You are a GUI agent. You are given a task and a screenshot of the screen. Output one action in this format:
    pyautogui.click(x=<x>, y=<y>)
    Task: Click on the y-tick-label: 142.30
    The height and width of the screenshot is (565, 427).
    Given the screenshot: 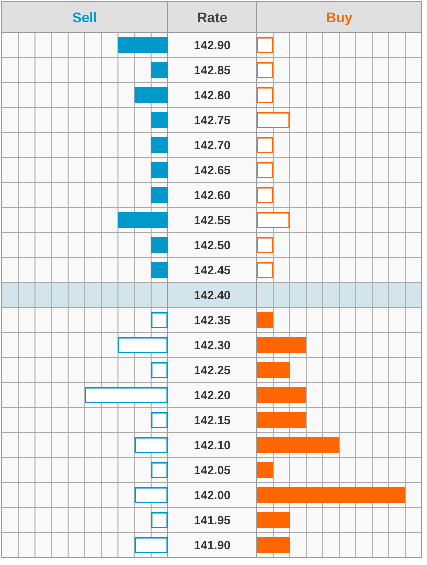 What is the action you would take?
    pyautogui.click(x=213, y=345)
    